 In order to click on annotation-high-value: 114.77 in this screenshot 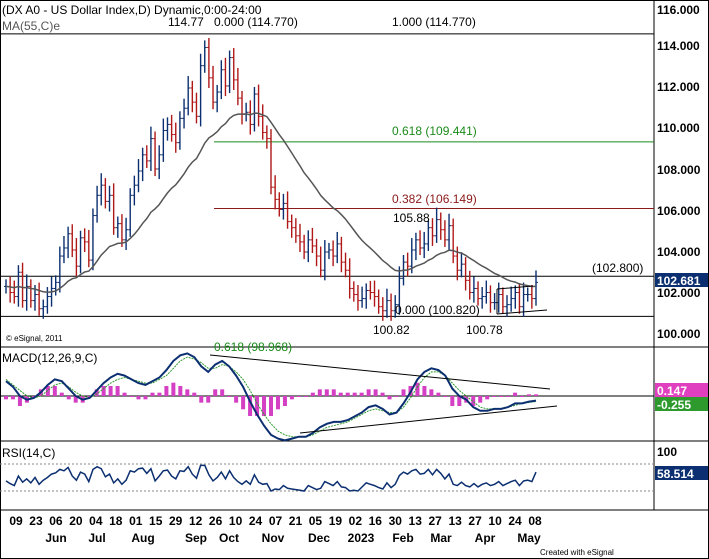, I will do `click(186, 22)`.